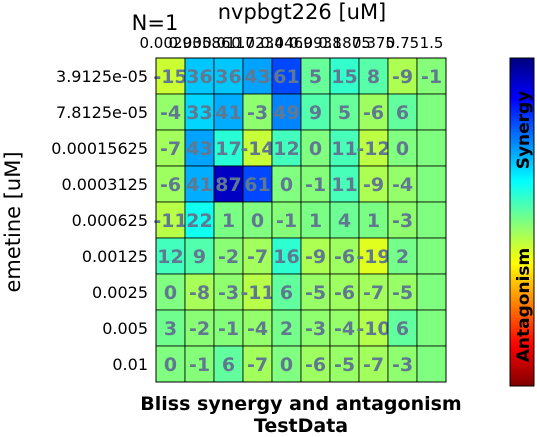  What do you see at coordinates (199, 221) in the screenshot?
I see `cell-value-label: 22` at bounding box center [199, 221].